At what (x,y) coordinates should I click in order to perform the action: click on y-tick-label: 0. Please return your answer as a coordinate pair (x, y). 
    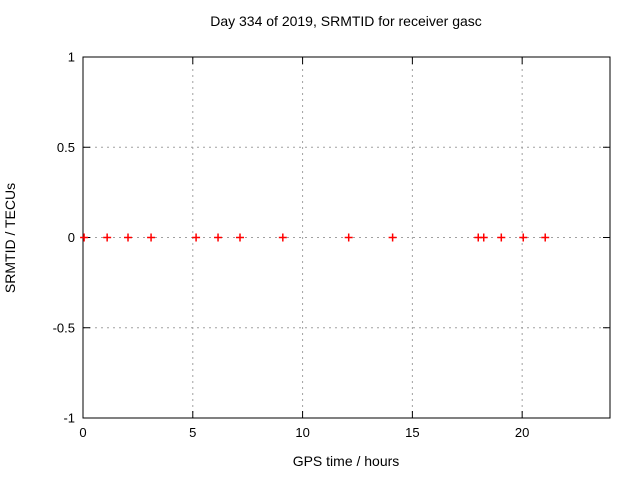
    Looking at the image, I should click on (71, 237).